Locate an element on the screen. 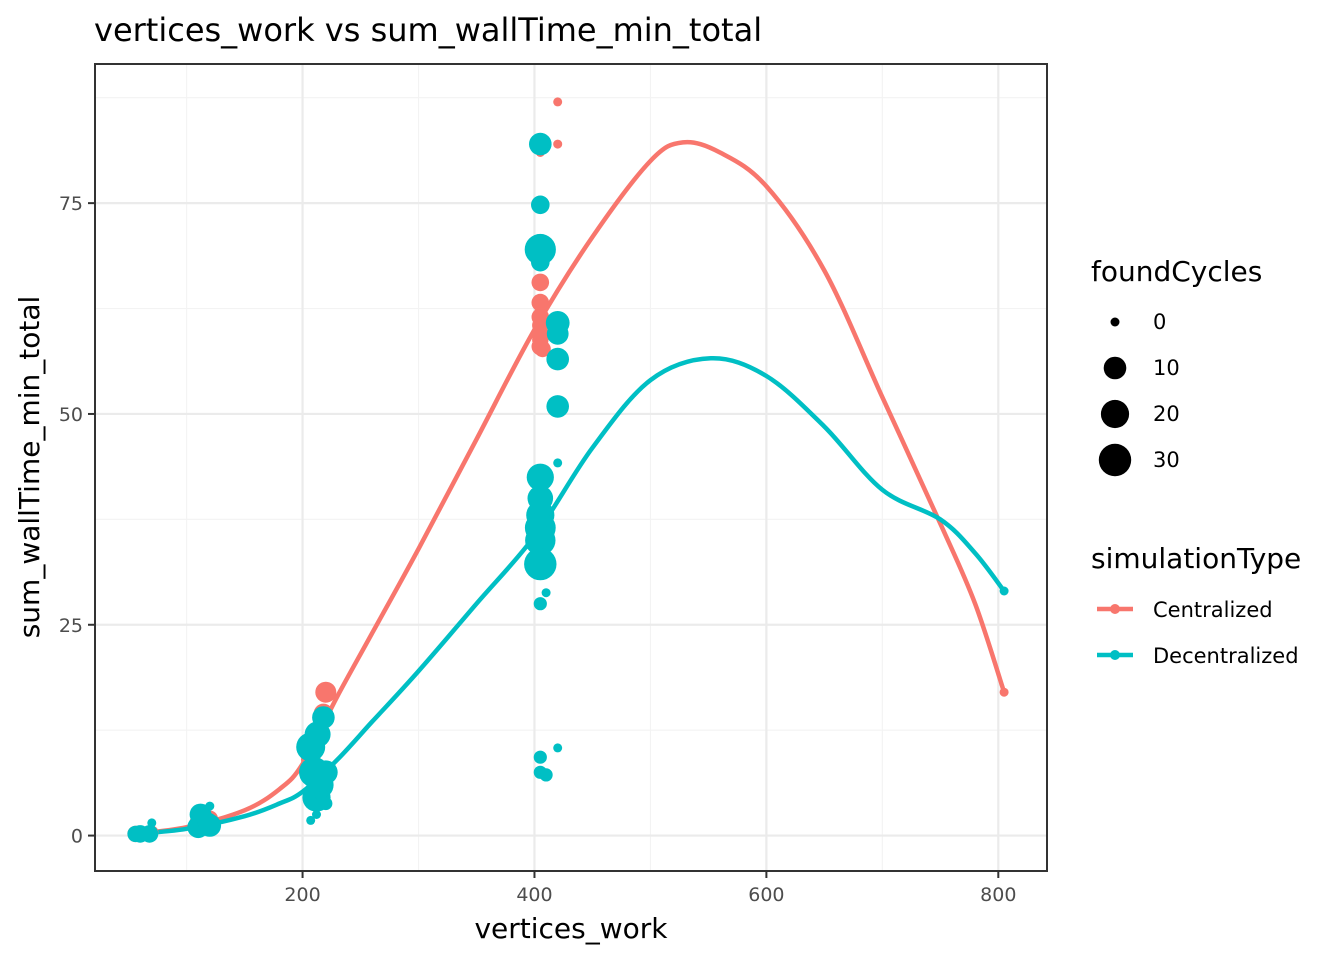 This screenshot has height=964, width=1344. x-tick-label: 800 is located at coordinates (998, 895).